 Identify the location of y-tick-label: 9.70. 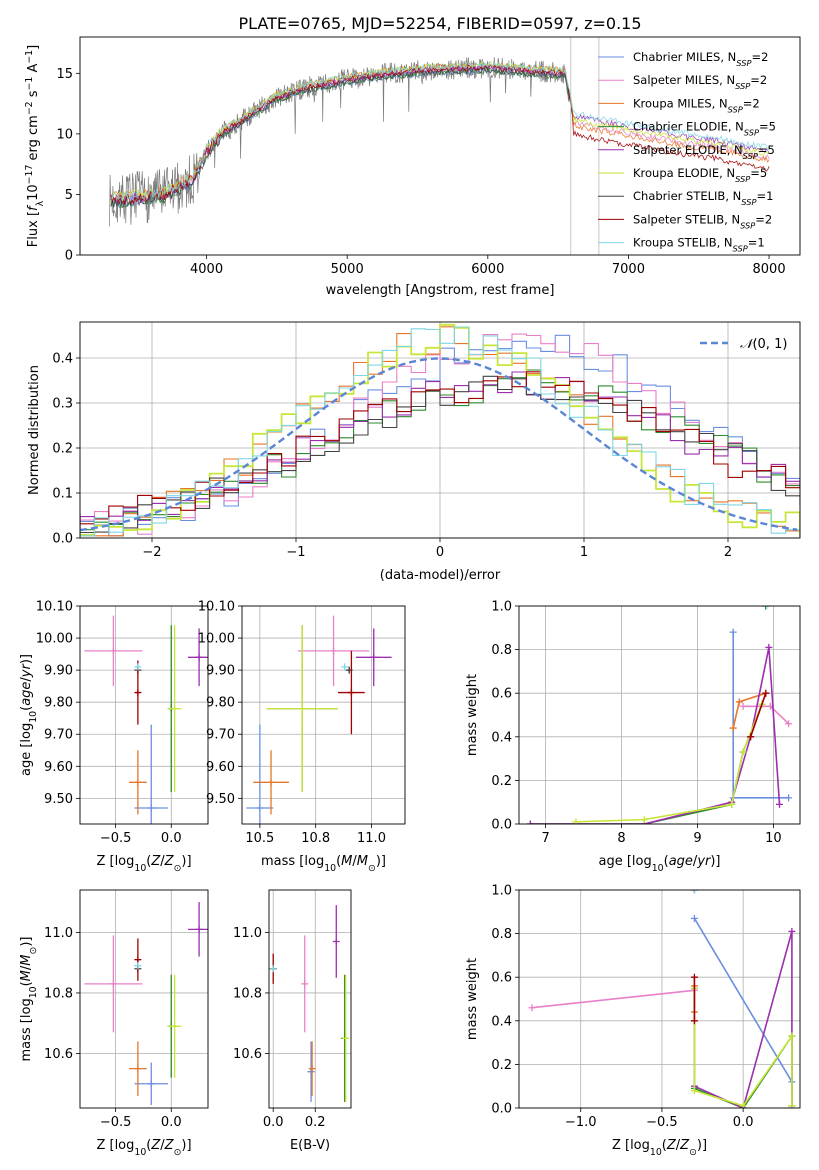
(58, 735).